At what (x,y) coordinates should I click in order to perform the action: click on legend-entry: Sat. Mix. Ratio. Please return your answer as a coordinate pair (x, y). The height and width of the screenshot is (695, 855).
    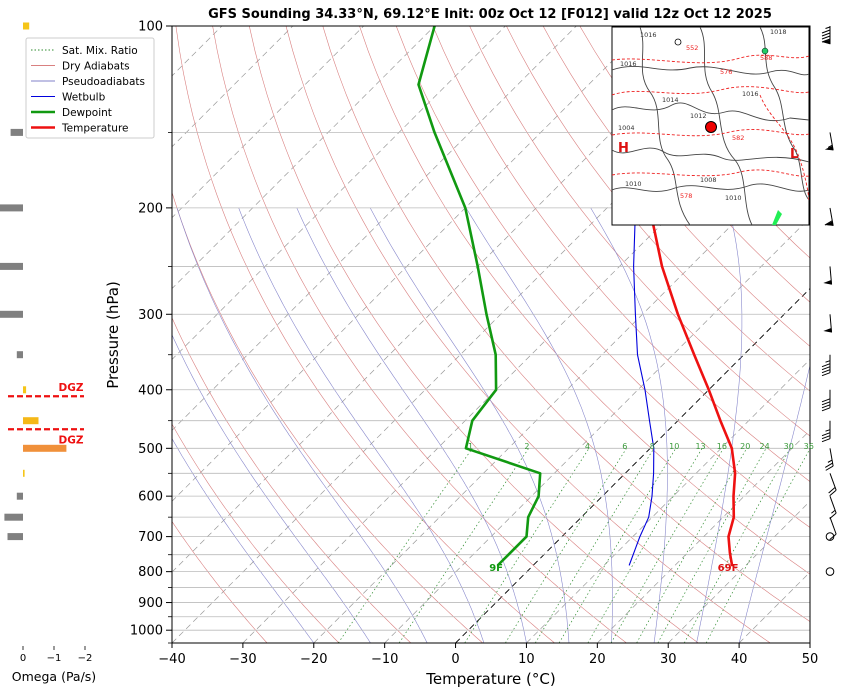
    Looking at the image, I should click on (100, 51).